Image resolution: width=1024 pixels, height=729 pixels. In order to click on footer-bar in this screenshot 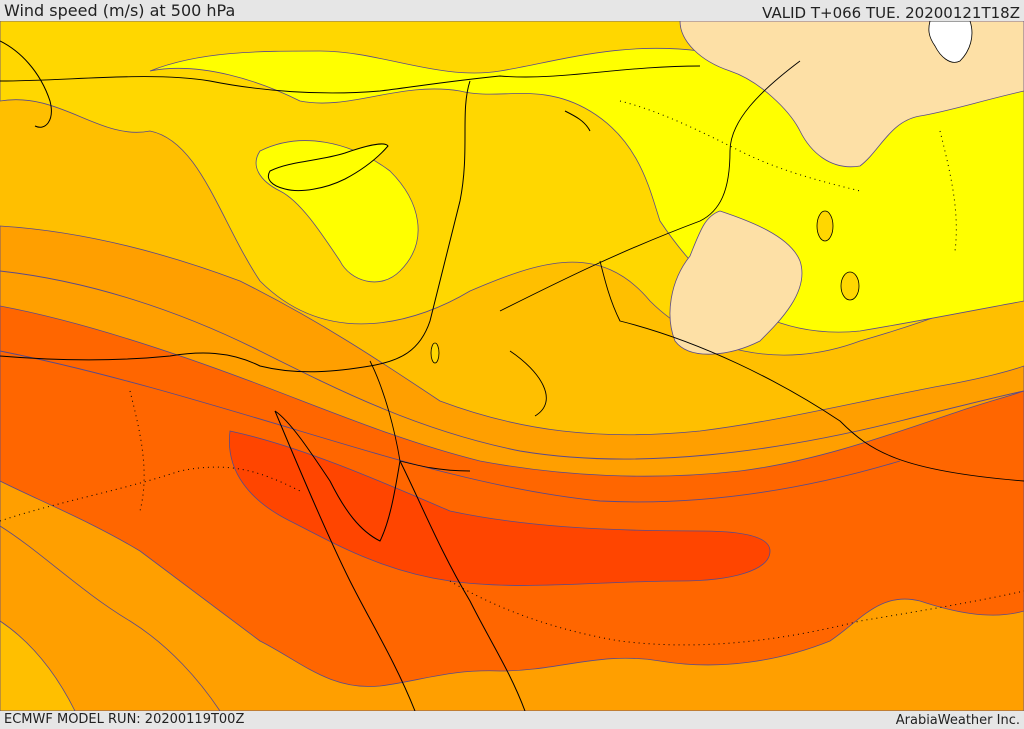, I will do `click(512, 720)`.